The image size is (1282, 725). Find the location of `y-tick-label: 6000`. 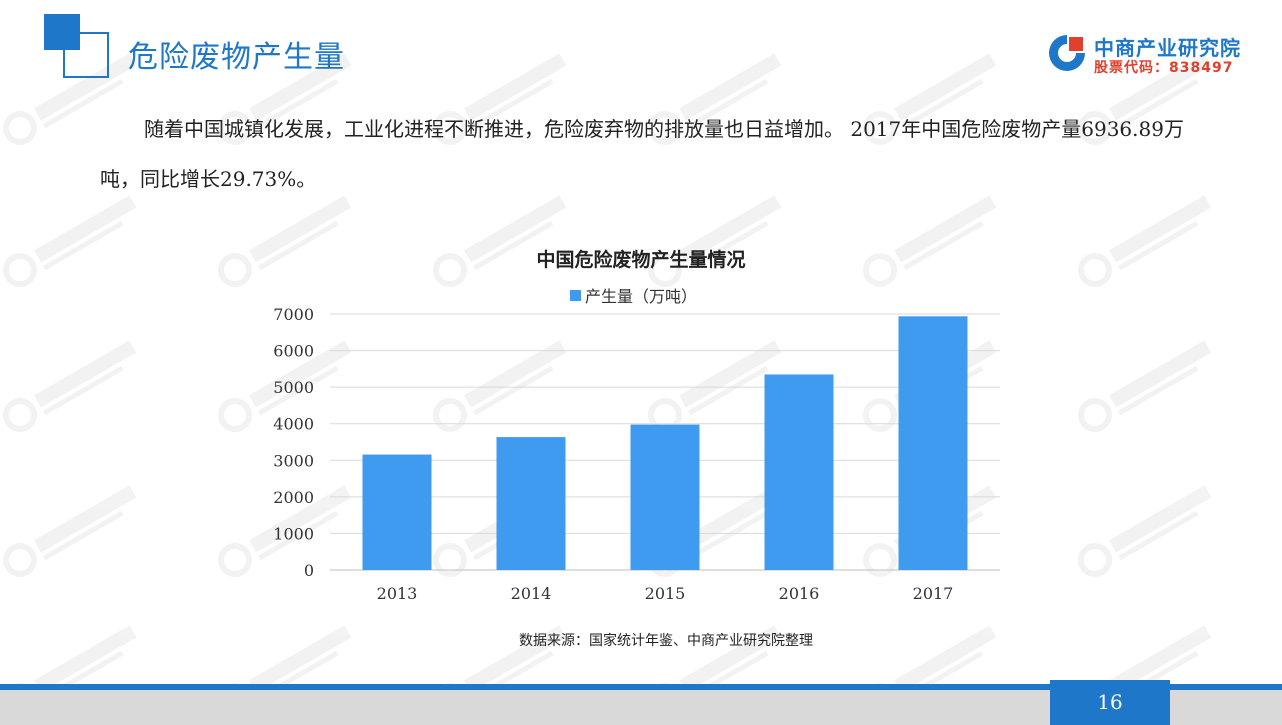

y-tick-label: 6000 is located at coordinates (293, 351).